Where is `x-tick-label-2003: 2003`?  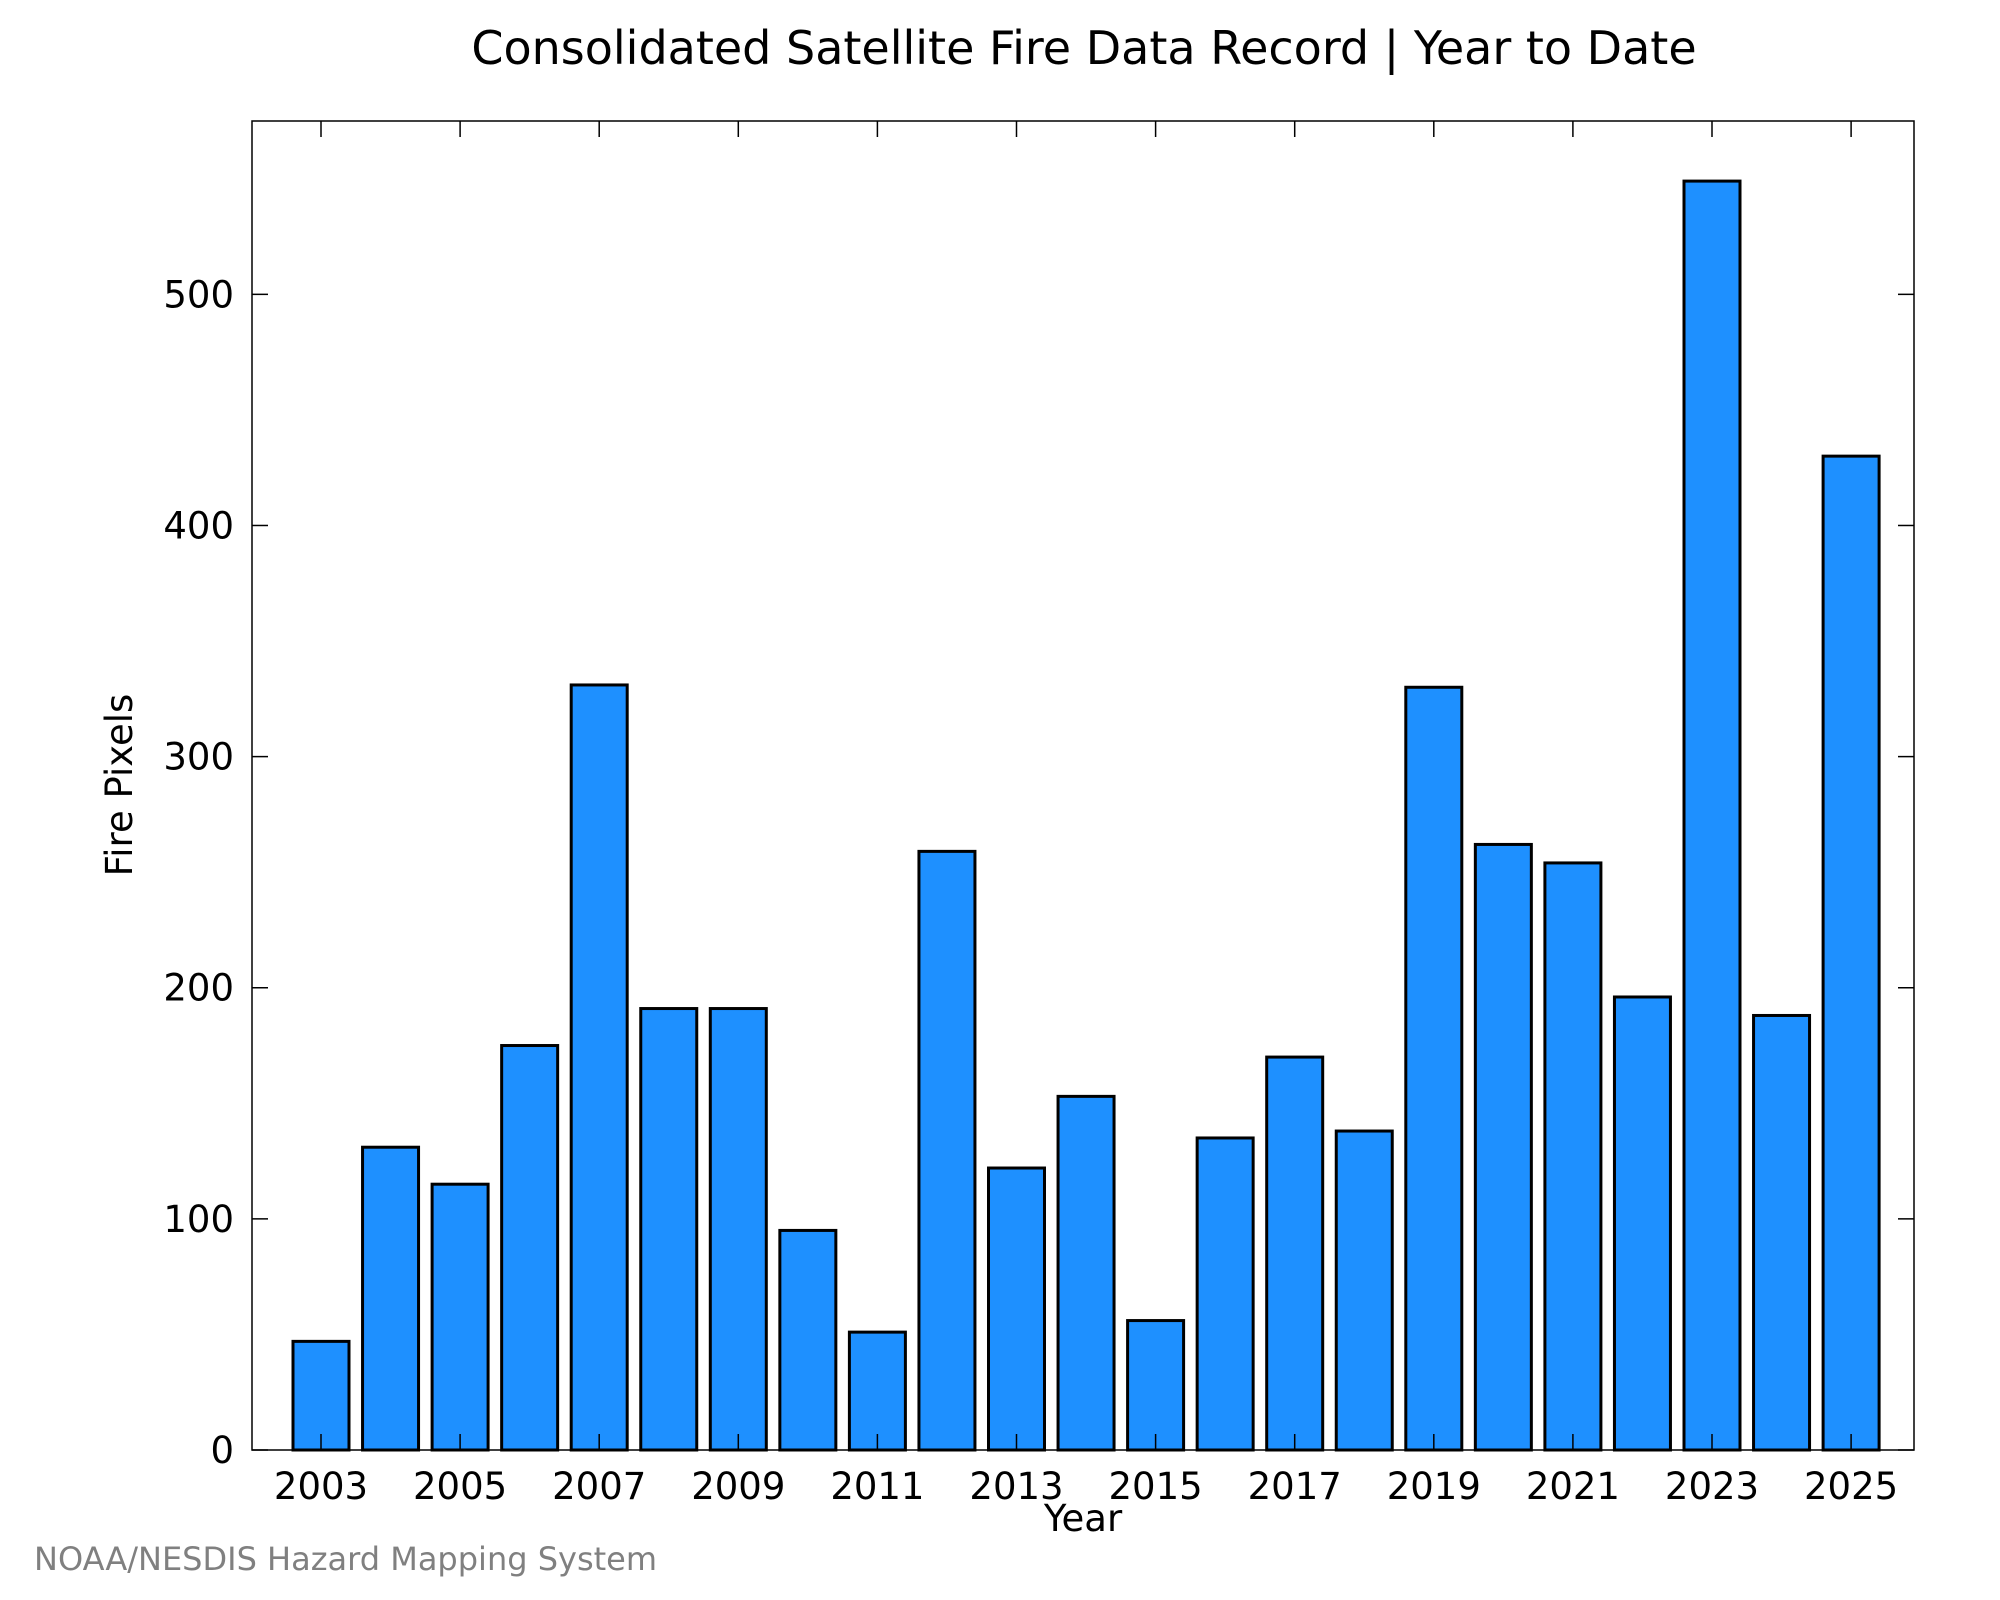
x-tick-label-2003: 2003 is located at coordinates (321, 1486).